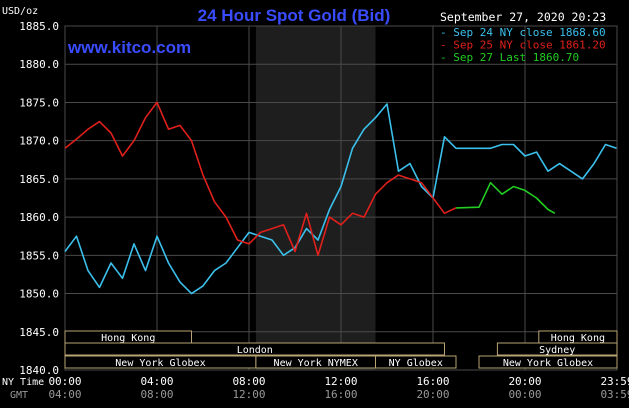 The width and height of the screenshot is (629, 408). What do you see at coordinates (39, 255) in the screenshot?
I see `y-tick-label: 1855.0` at bounding box center [39, 255].